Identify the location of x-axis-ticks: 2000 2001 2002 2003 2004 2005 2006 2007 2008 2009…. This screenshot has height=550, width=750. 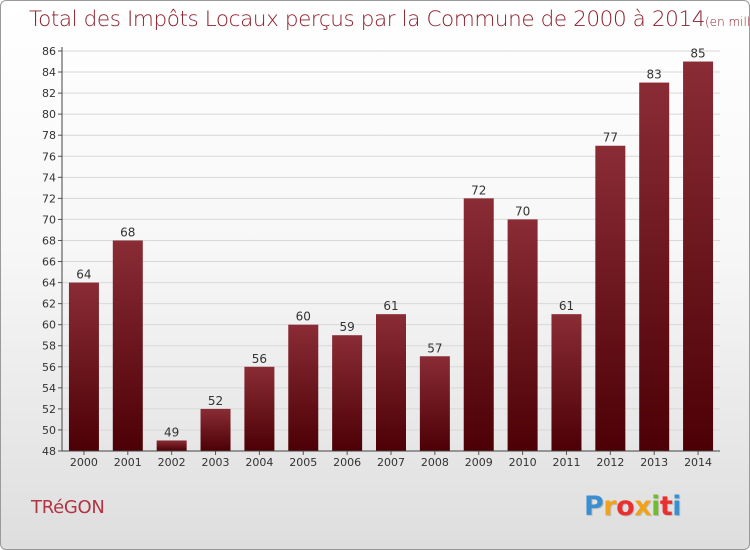
(391, 460).